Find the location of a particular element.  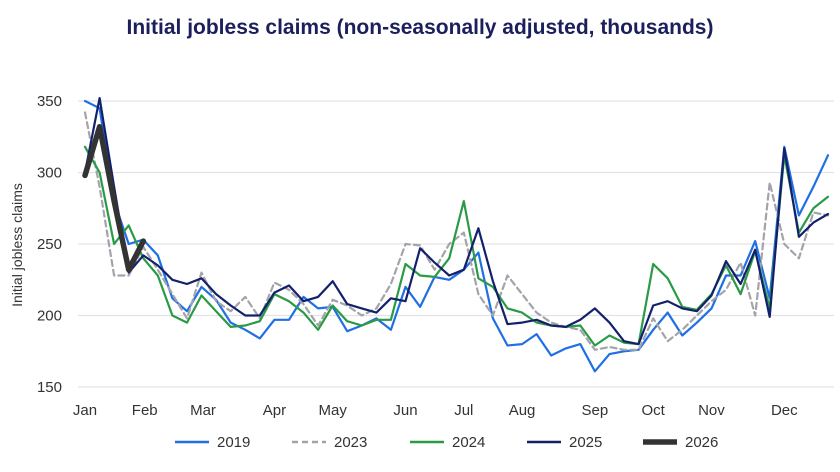

y-tick-label: 350 is located at coordinates (49, 101).